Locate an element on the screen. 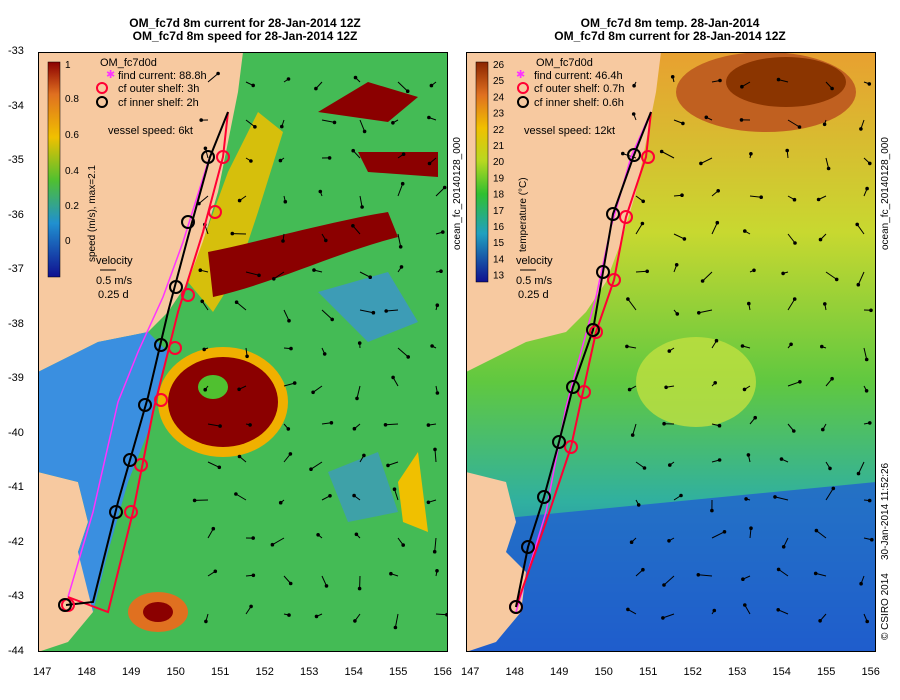  outer-shelf-track-right is located at coordinates (583, 359).